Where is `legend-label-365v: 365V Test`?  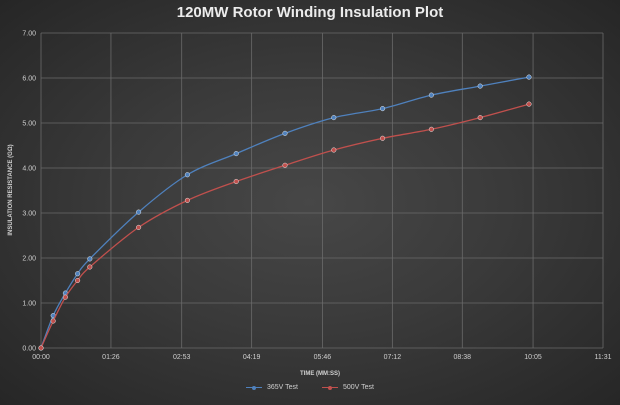 legend-label-365v: 365V Test is located at coordinates (282, 387).